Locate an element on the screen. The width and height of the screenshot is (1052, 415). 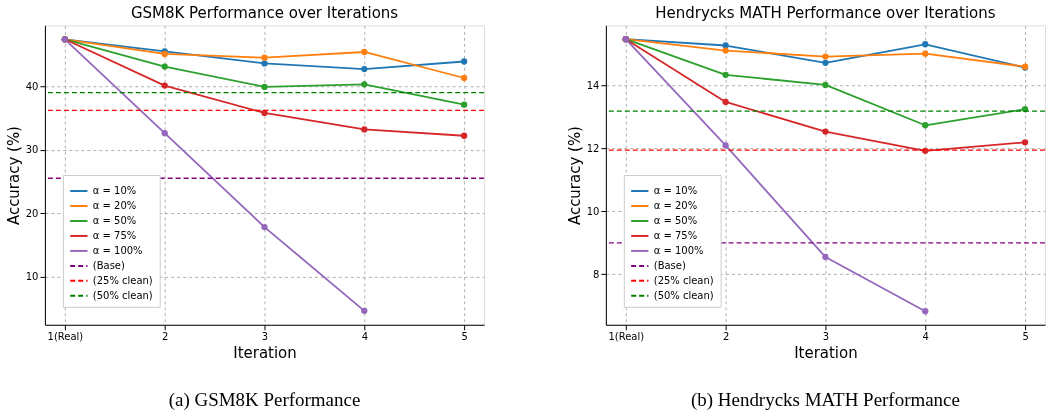
y-tick-label: 8 is located at coordinates (596, 274).